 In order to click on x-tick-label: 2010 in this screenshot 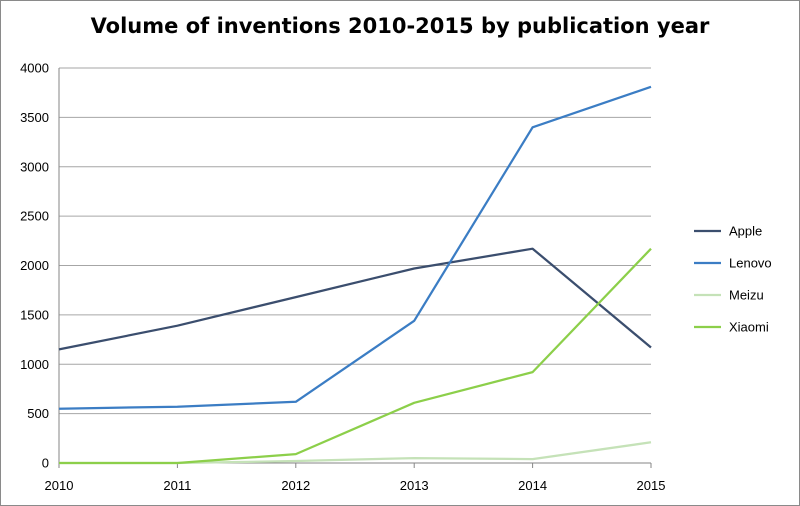, I will do `click(59, 485)`.